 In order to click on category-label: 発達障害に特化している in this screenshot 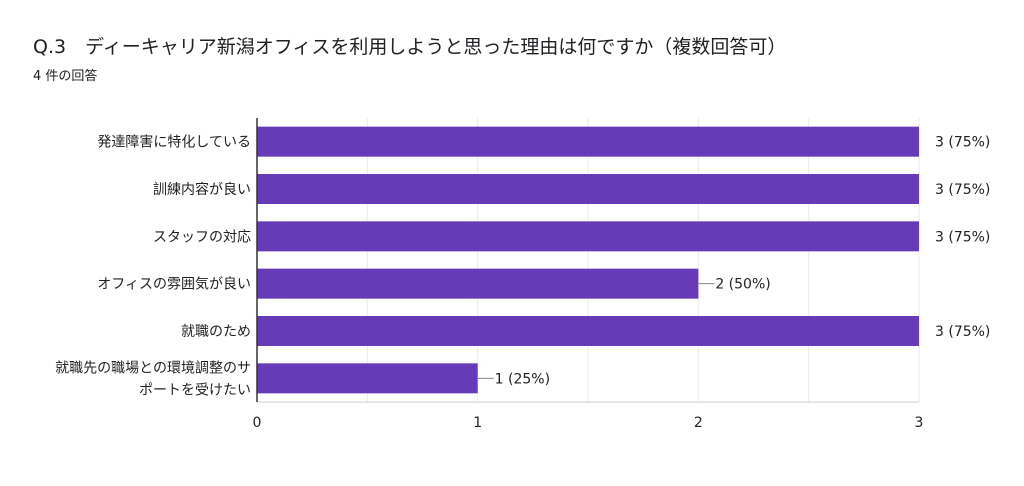, I will do `click(174, 143)`.